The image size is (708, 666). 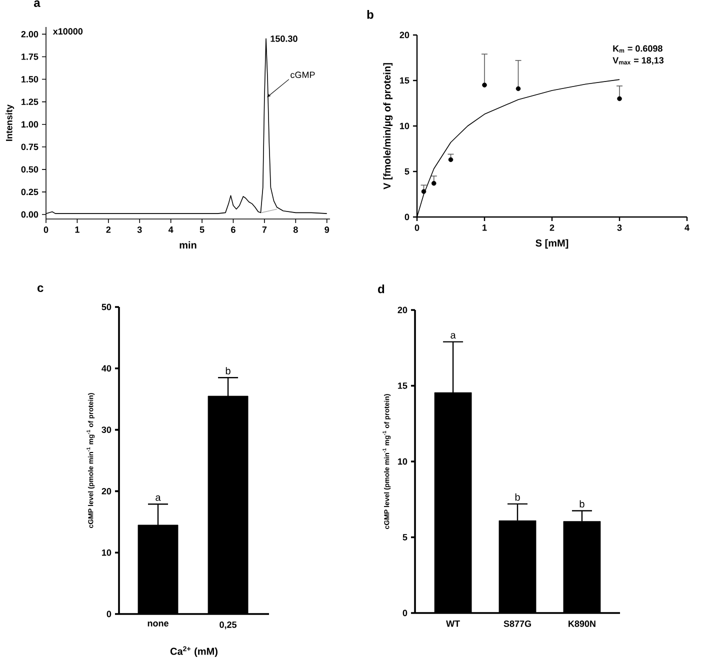 I want to click on x-tick-label: none, so click(x=158, y=624).